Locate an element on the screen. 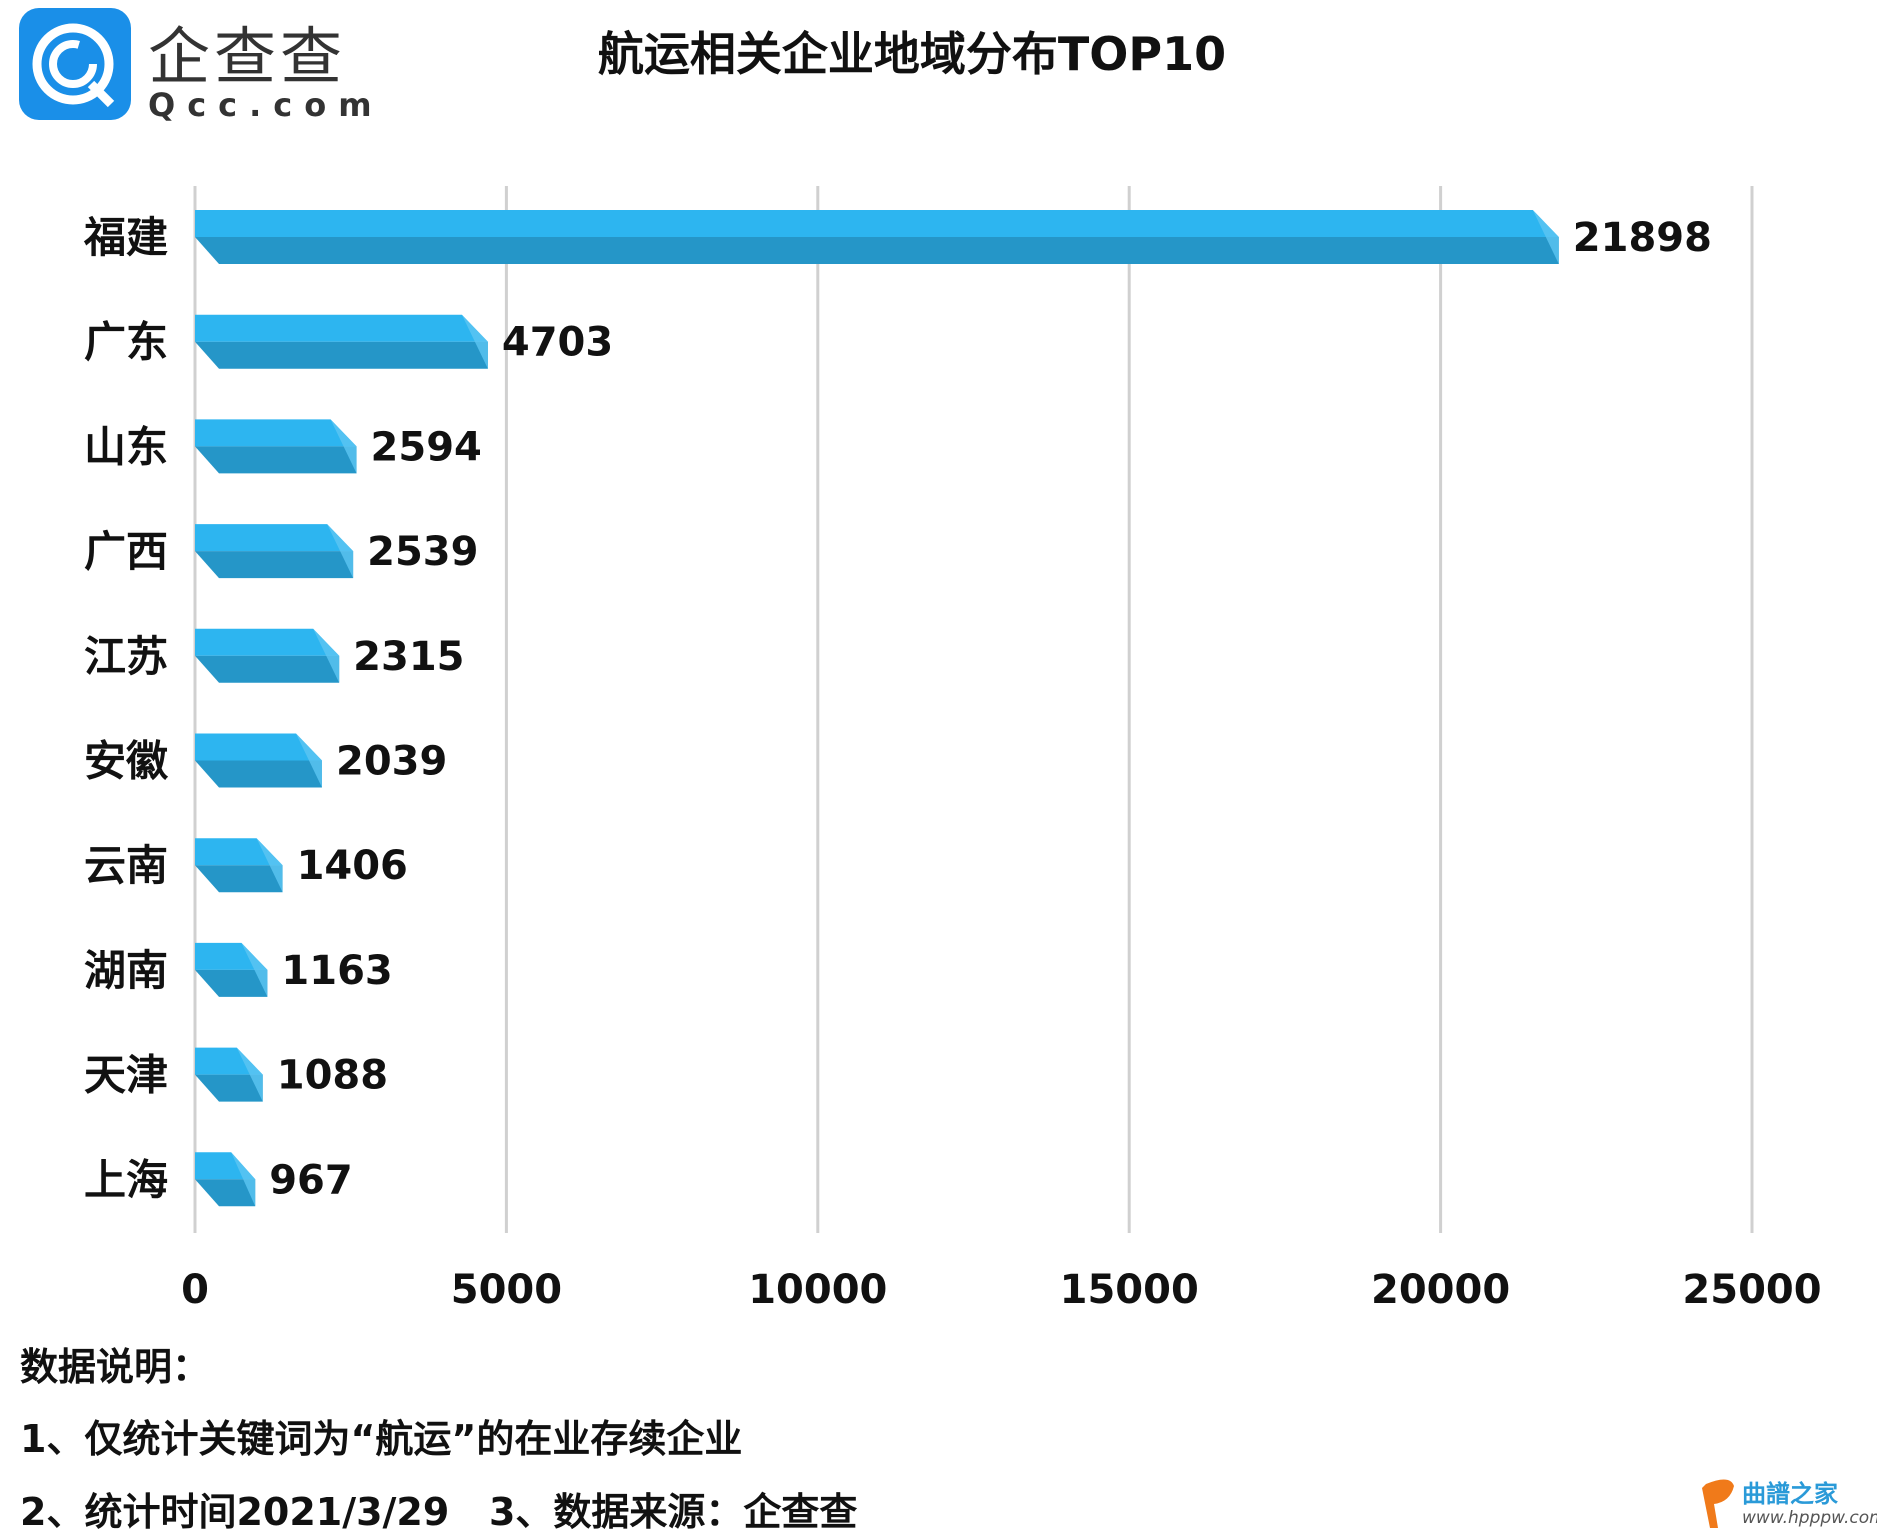 This screenshot has width=1877, height=1539. data-label: 1406 is located at coordinates (352, 866).